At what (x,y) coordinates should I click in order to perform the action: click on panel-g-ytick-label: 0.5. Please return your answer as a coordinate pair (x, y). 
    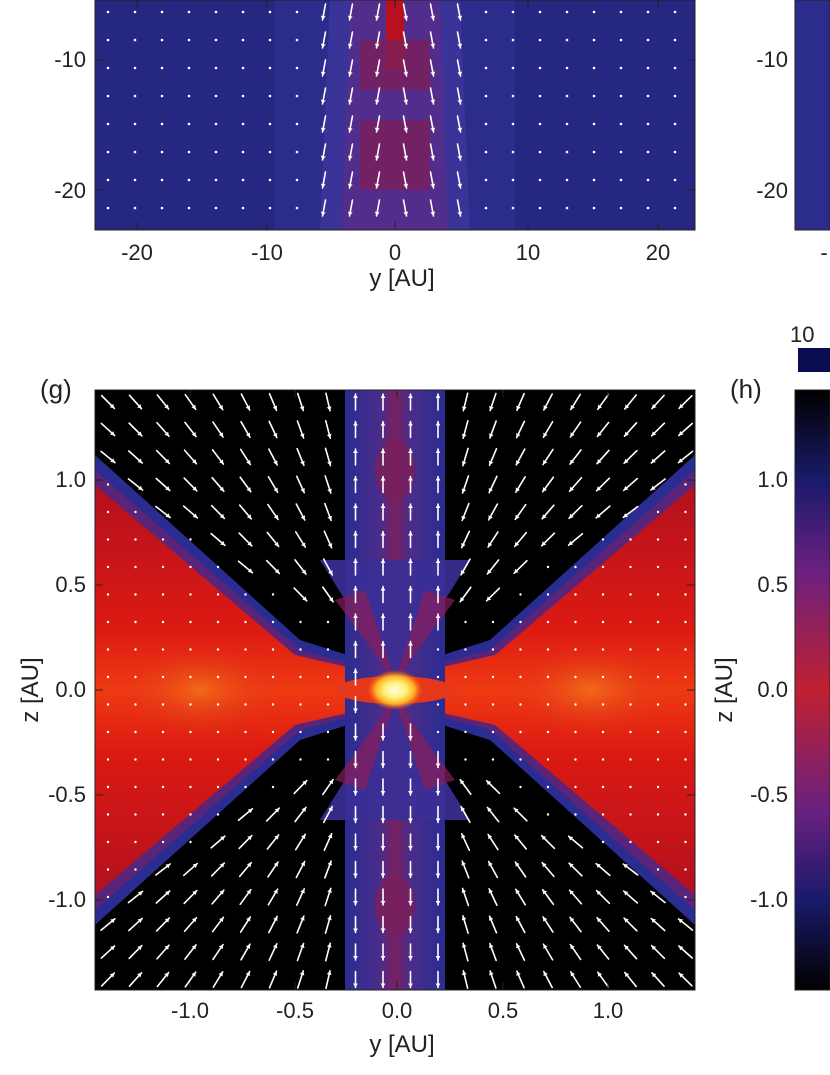
    Looking at the image, I should click on (70, 584).